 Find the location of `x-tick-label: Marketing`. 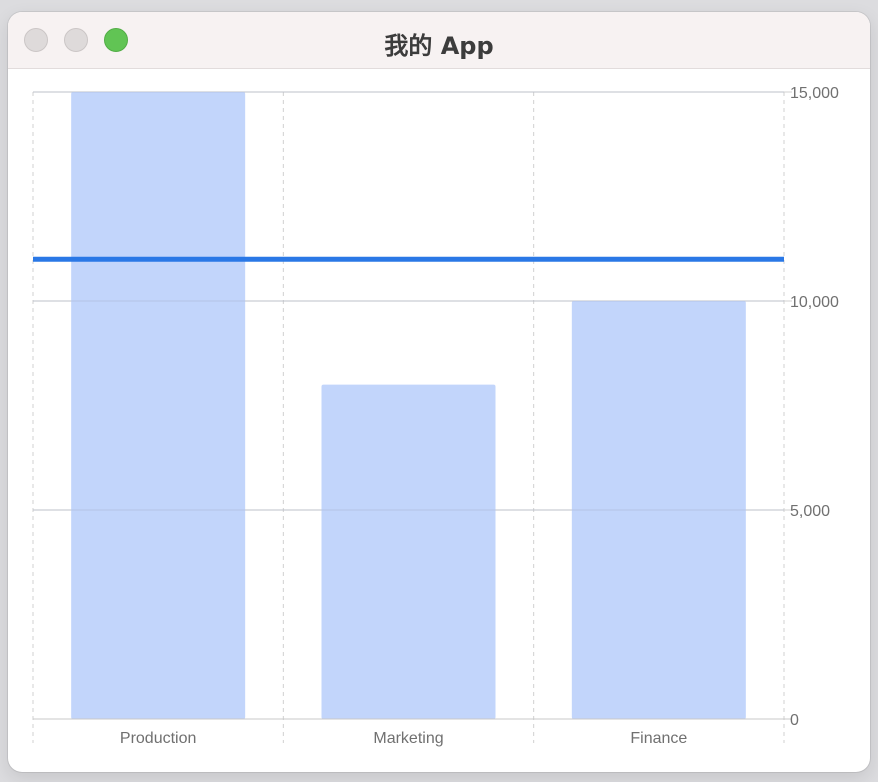

x-tick-label: Marketing is located at coordinates (408, 738).